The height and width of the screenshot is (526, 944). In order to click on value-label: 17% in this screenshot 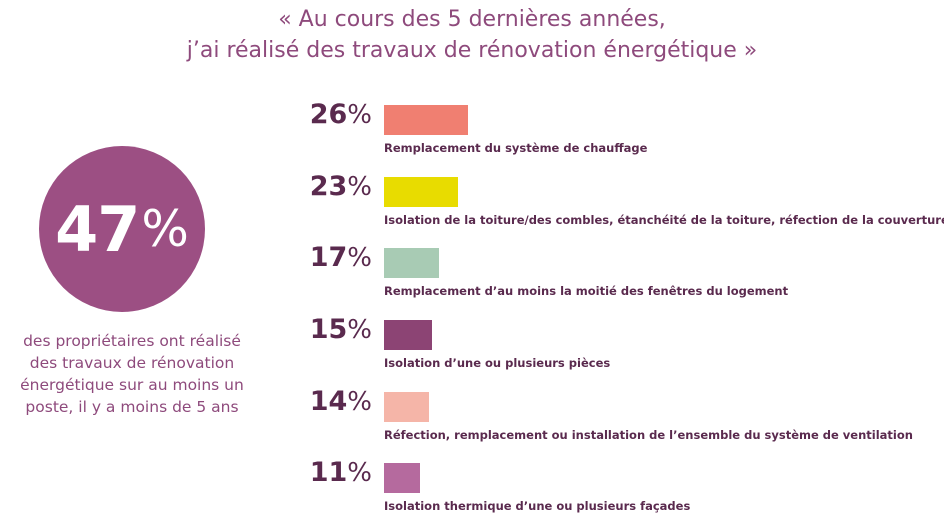, I will do `click(334, 257)`.